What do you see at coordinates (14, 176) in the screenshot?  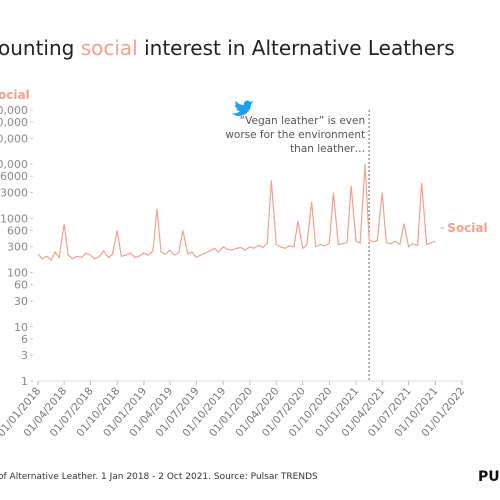 I see `y-tick-label: 6000` at bounding box center [14, 176].